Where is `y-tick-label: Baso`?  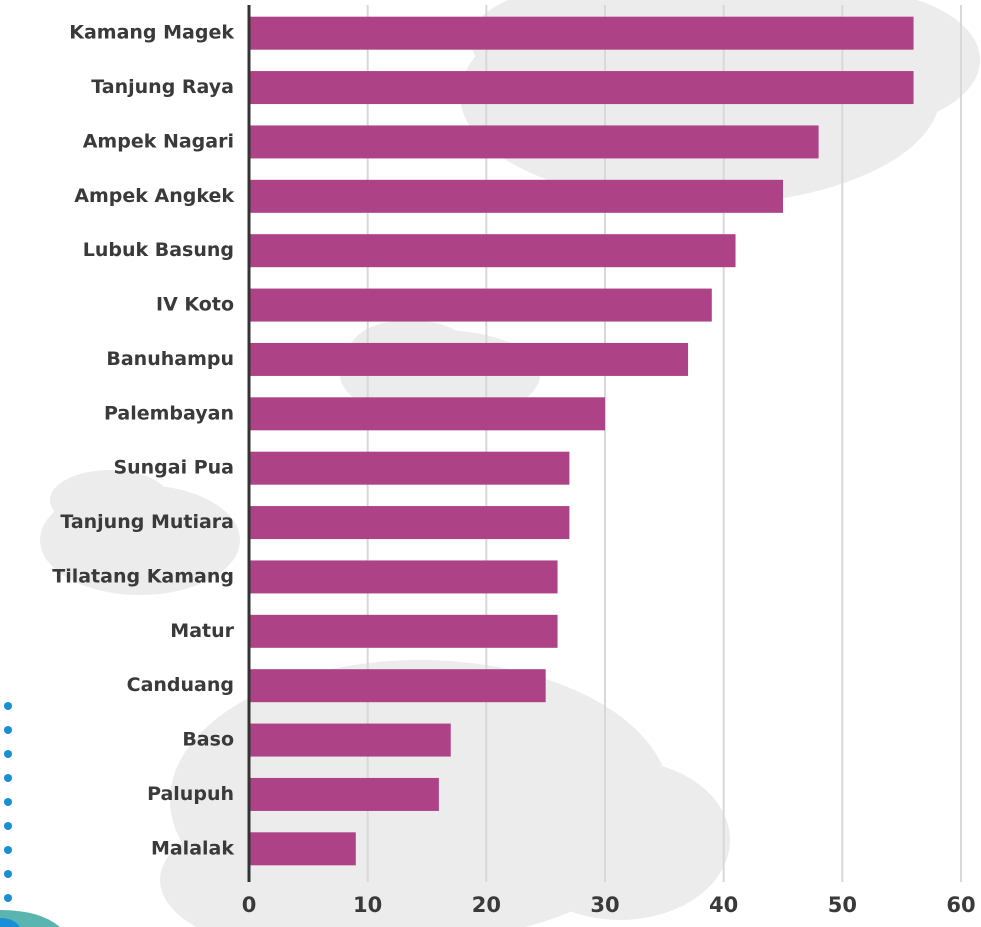 y-tick-label: Baso is located at coordinates (208, 740).